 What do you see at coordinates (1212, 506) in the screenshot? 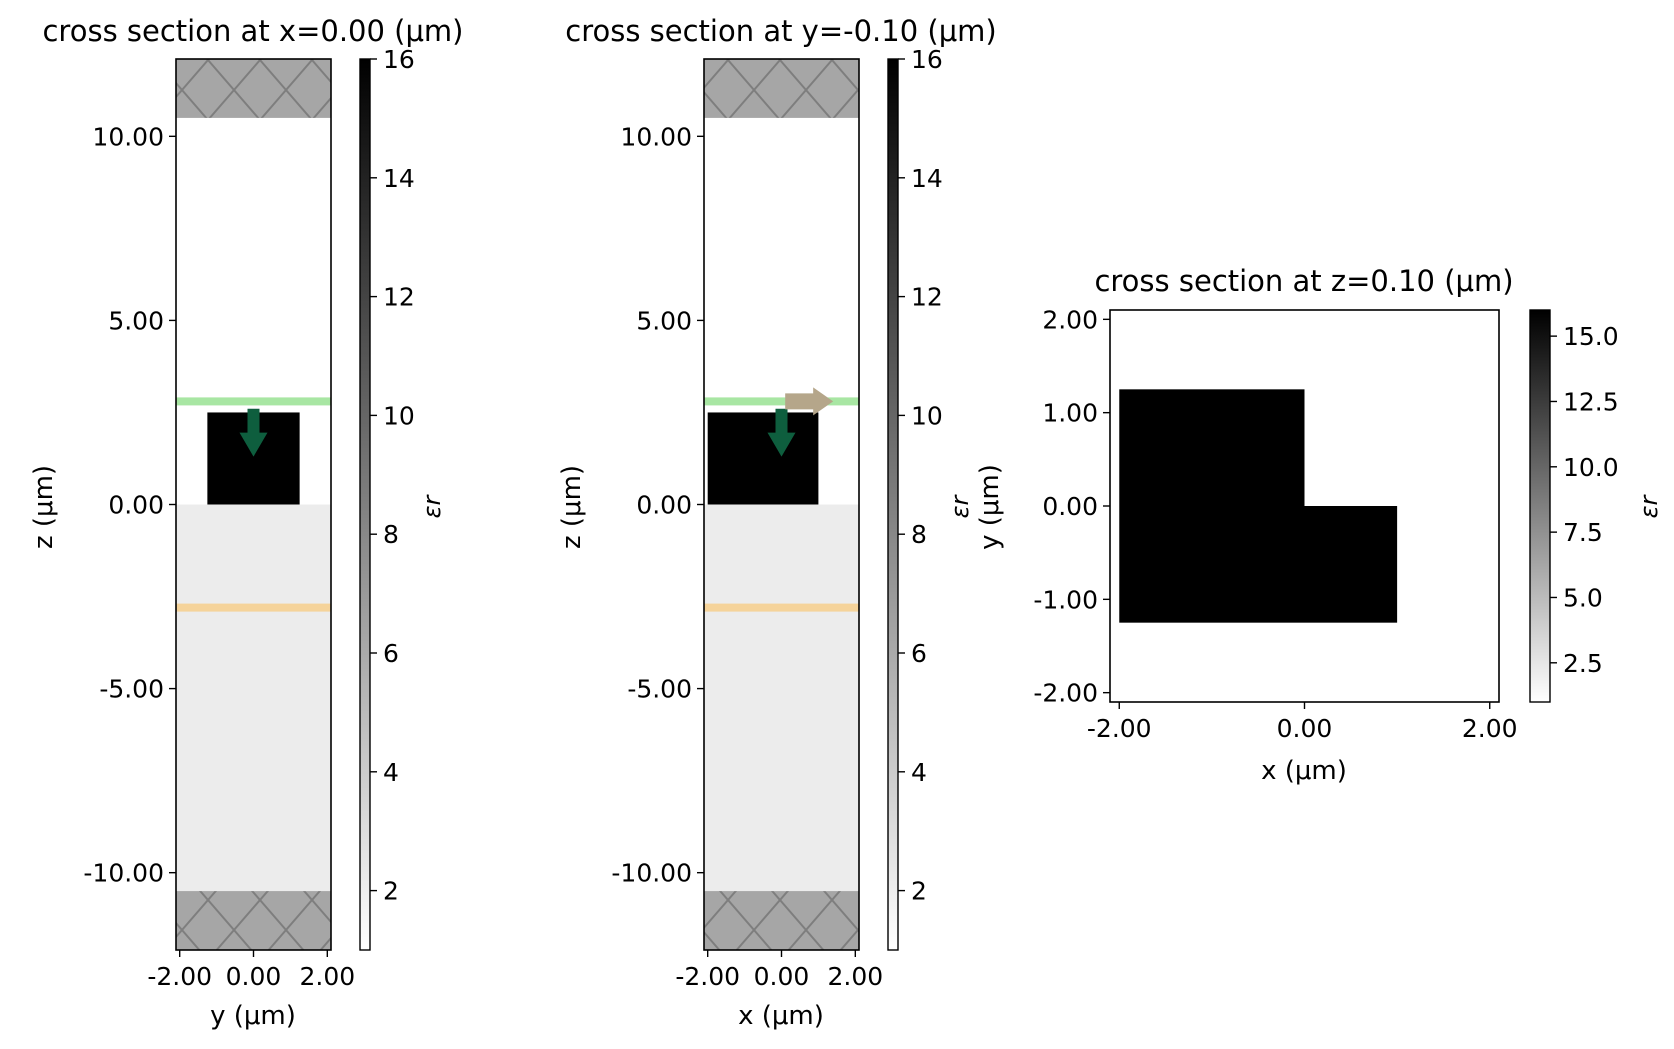
I see `waveguide-left-region` at bounding box center [1212, 506].